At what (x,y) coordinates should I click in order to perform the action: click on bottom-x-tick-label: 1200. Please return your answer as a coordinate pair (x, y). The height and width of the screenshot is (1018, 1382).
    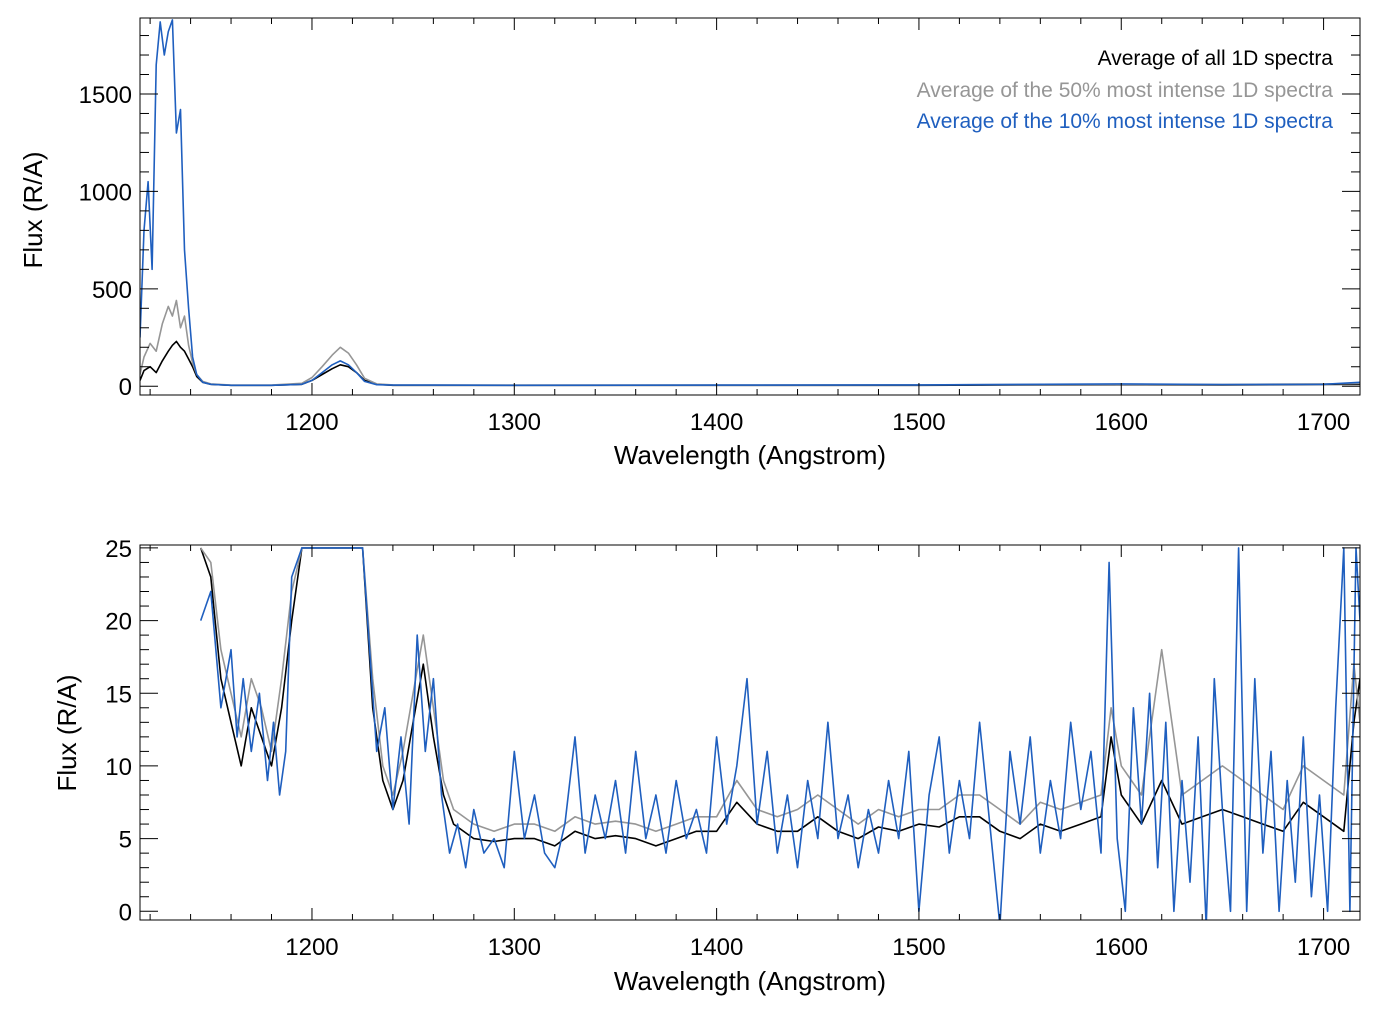
    Looking at the image, I should click on (311, 947).